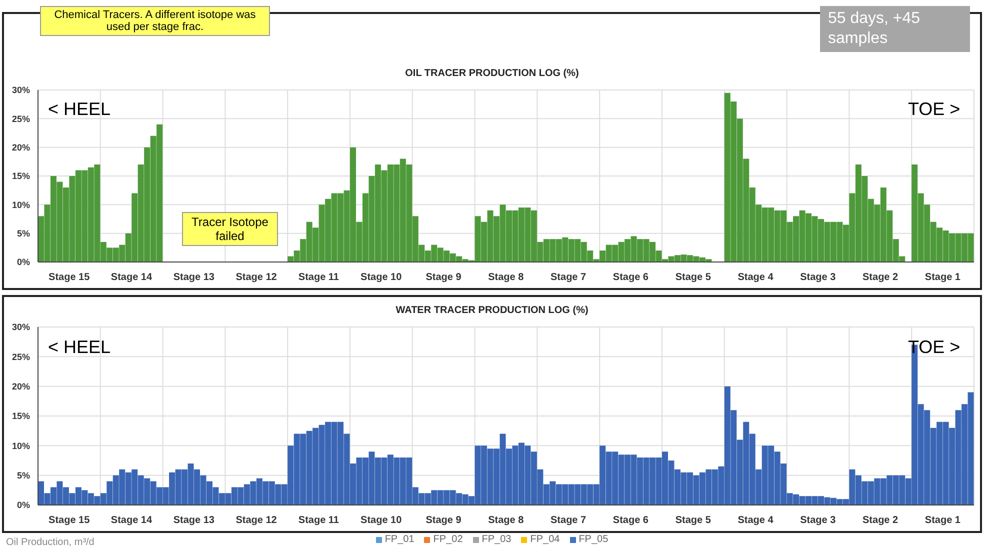  Describe the element at coordinates (155, 21) in the screenshot. I see `text: Chemical Tracers. A different isotope was used per stage frac.` at that location.